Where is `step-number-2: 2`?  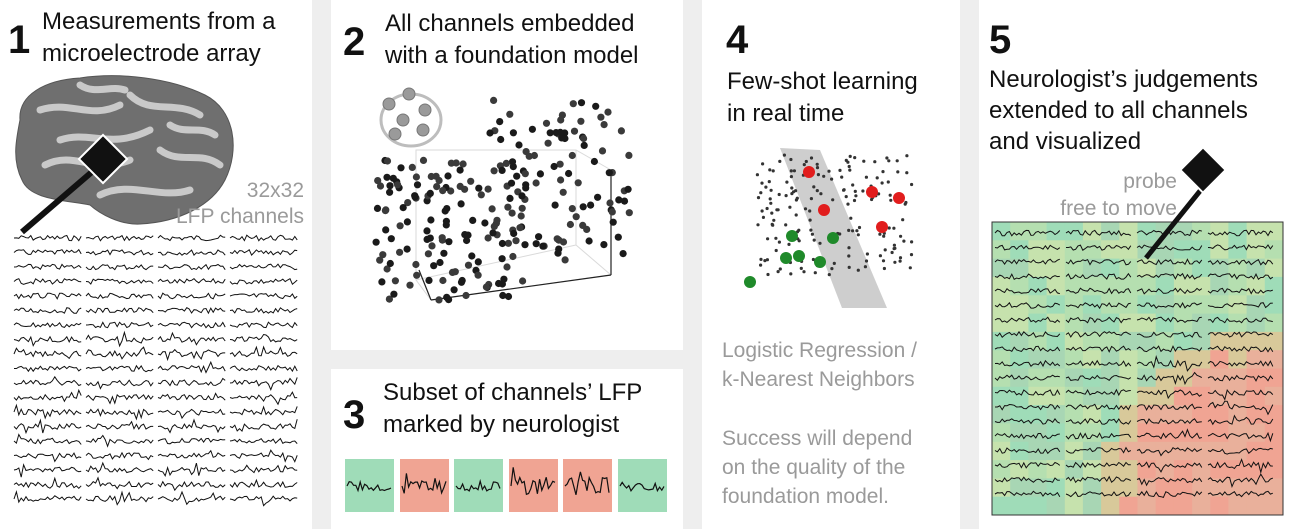
step-number-2: 2 is located at coordinates (354, 42).